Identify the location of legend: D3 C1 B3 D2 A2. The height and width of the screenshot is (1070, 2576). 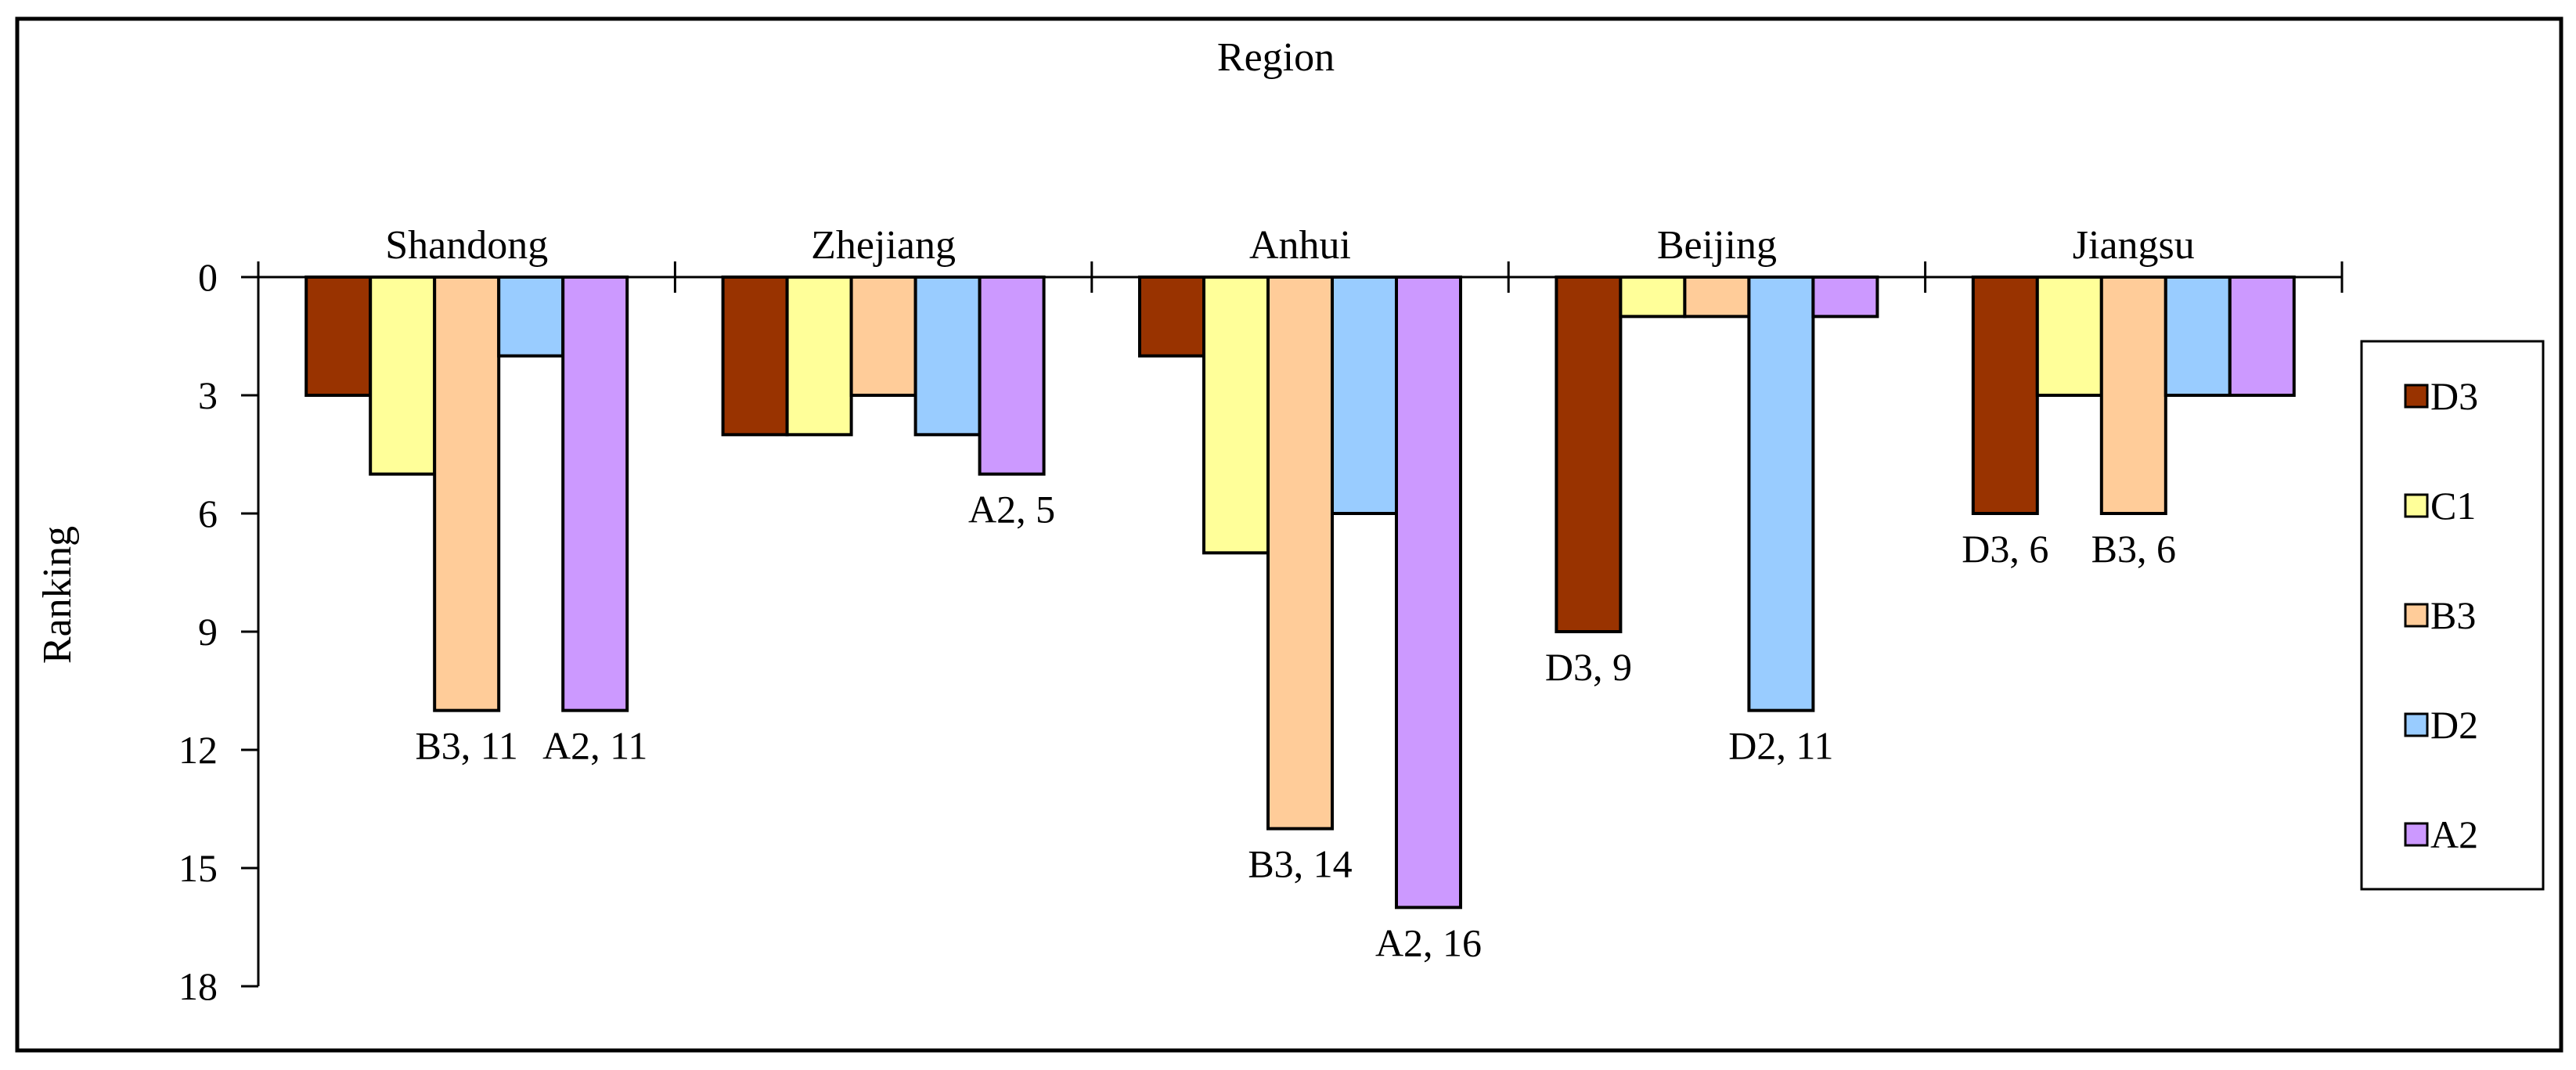
(2452, 615).